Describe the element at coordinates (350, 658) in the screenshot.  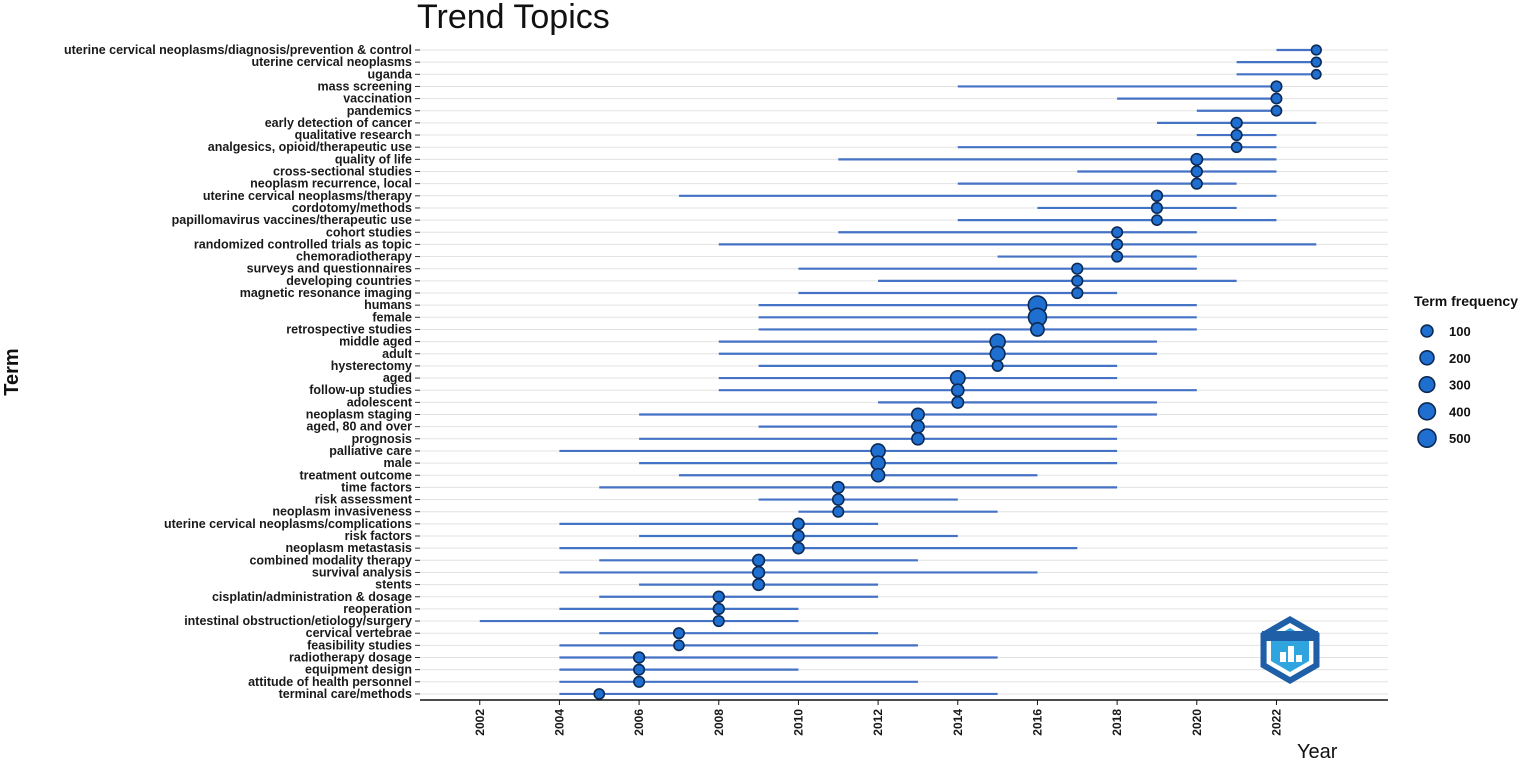
I see `term-label: radiotherapy dosage` at that location.